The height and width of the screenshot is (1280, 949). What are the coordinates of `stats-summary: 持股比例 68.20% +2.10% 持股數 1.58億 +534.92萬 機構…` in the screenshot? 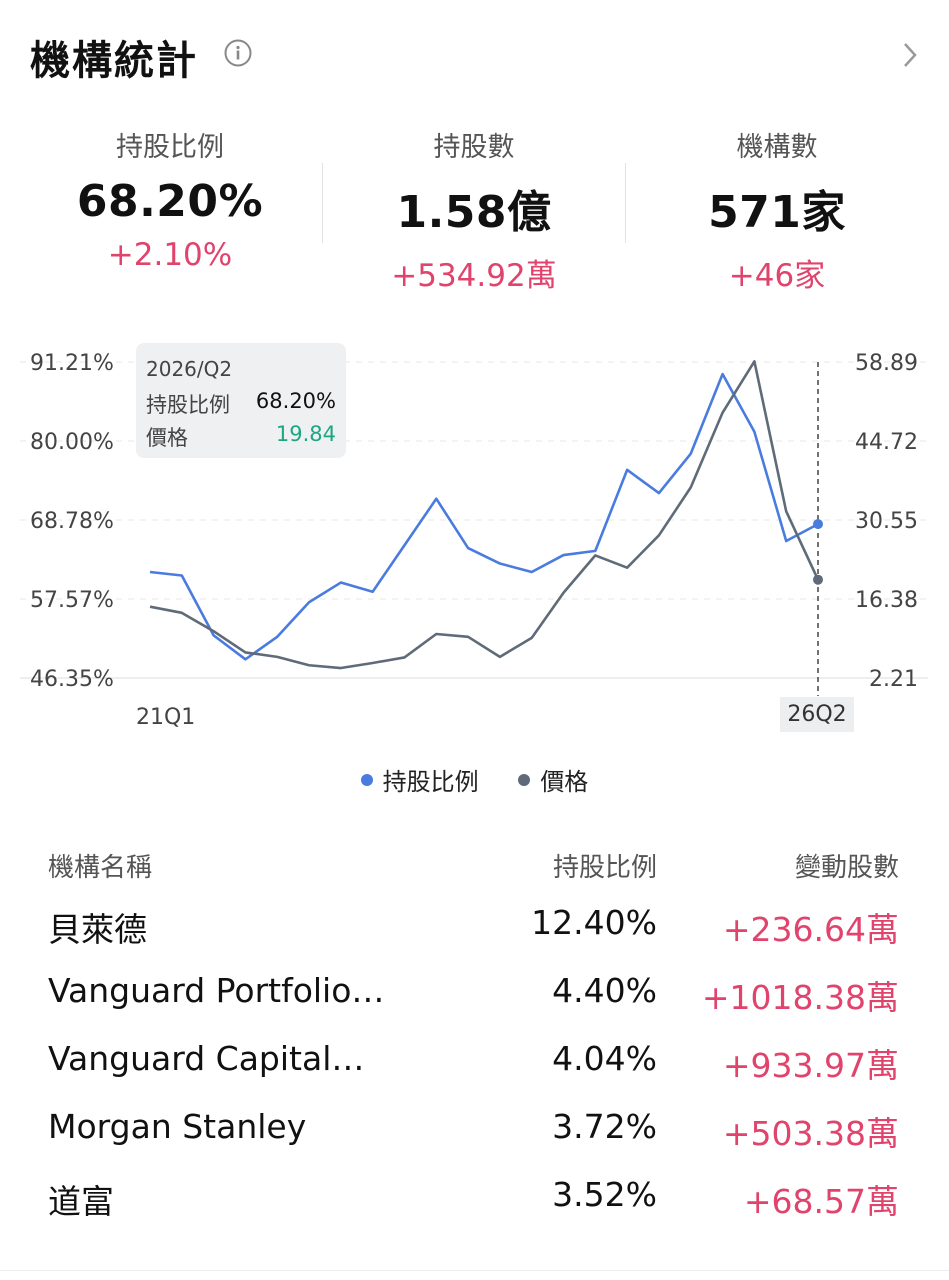 It's located at (474, 209).